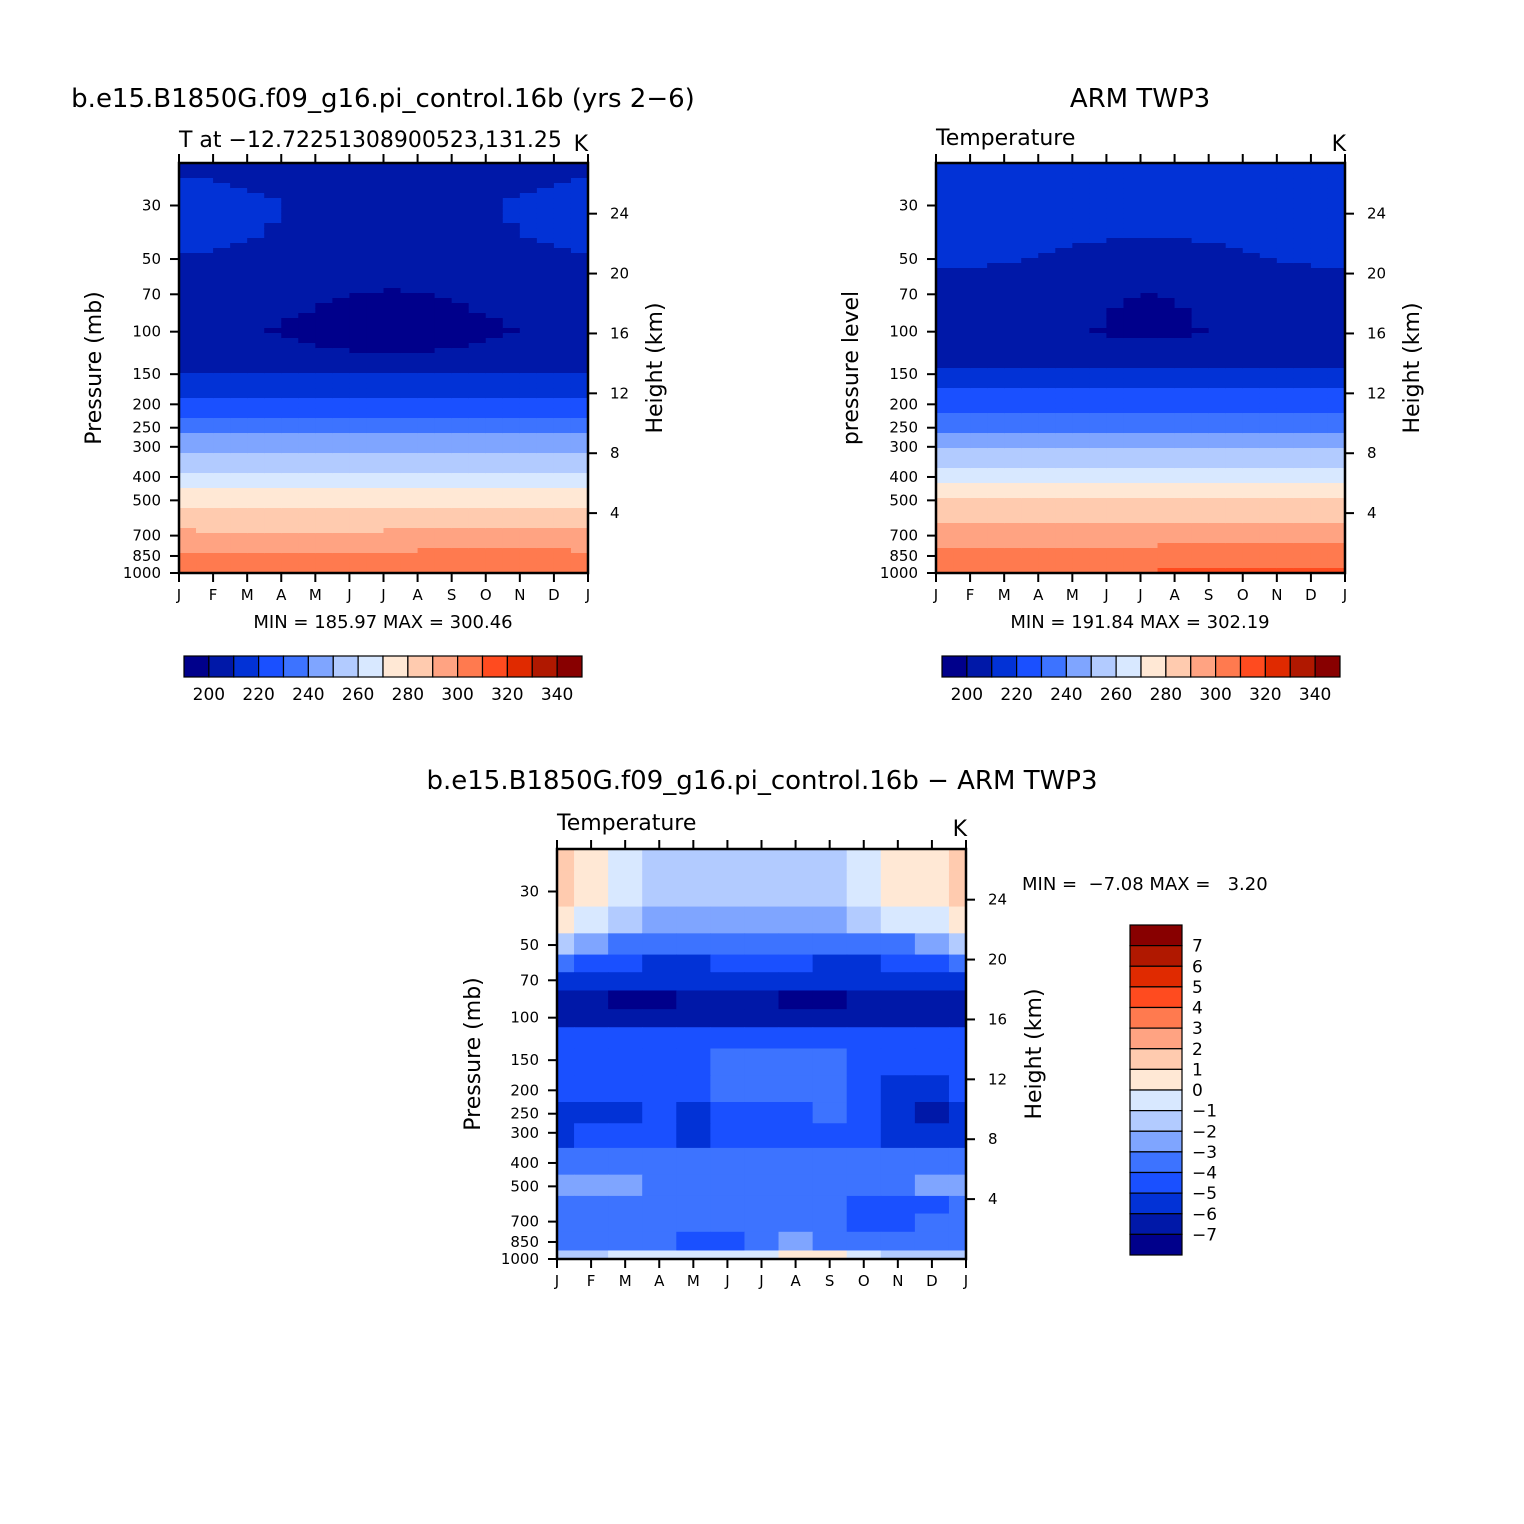  I want to click on y-tick-label: 850, so click(524, 1242).